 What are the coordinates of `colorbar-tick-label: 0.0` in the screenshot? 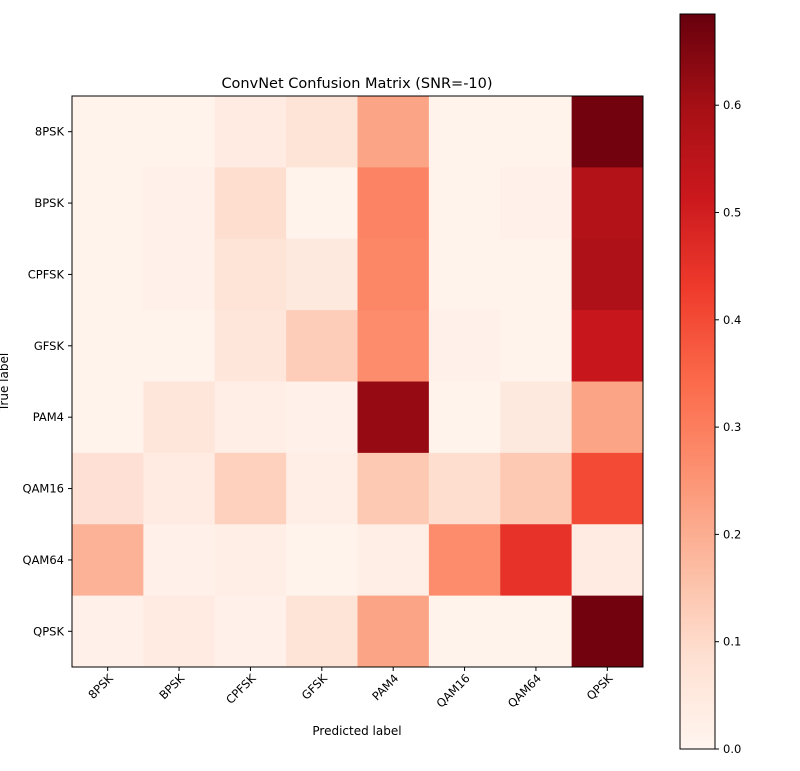 It's located at (732, 749).